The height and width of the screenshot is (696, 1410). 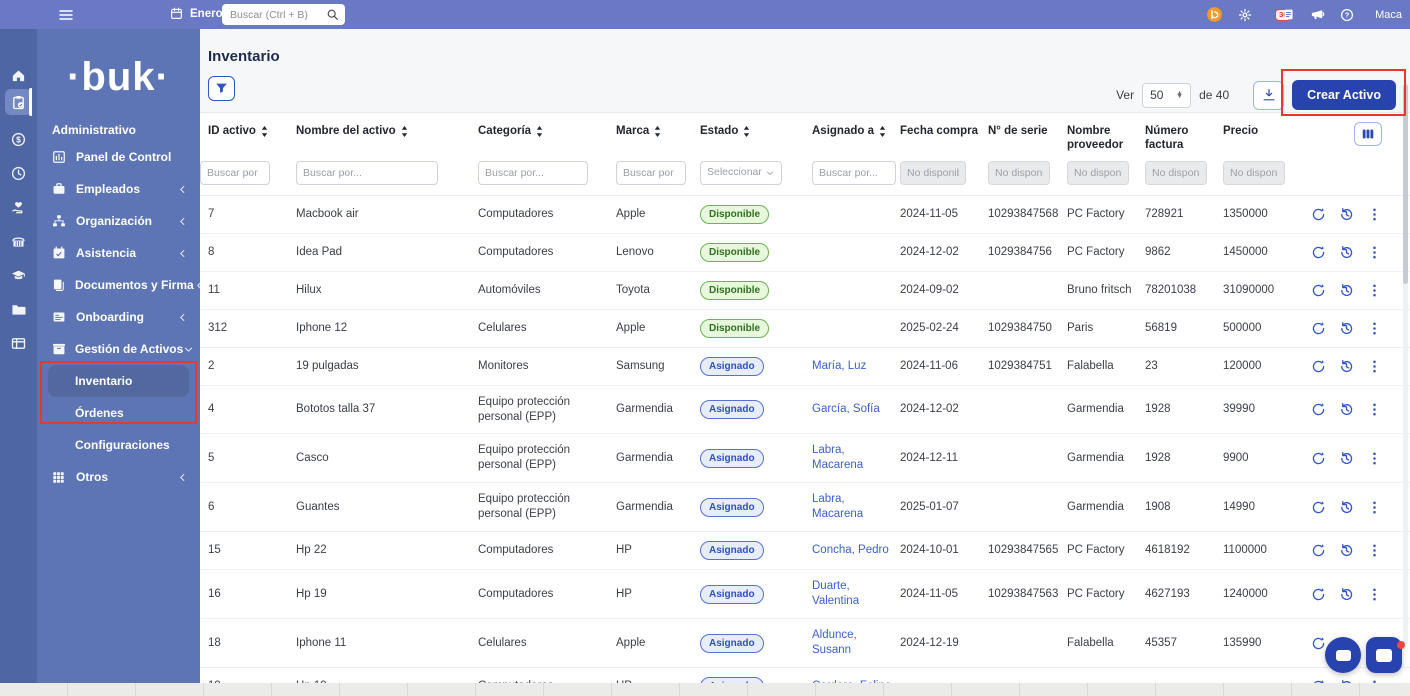 I want to click on rail-item-folder, so click(x=18, y=309).